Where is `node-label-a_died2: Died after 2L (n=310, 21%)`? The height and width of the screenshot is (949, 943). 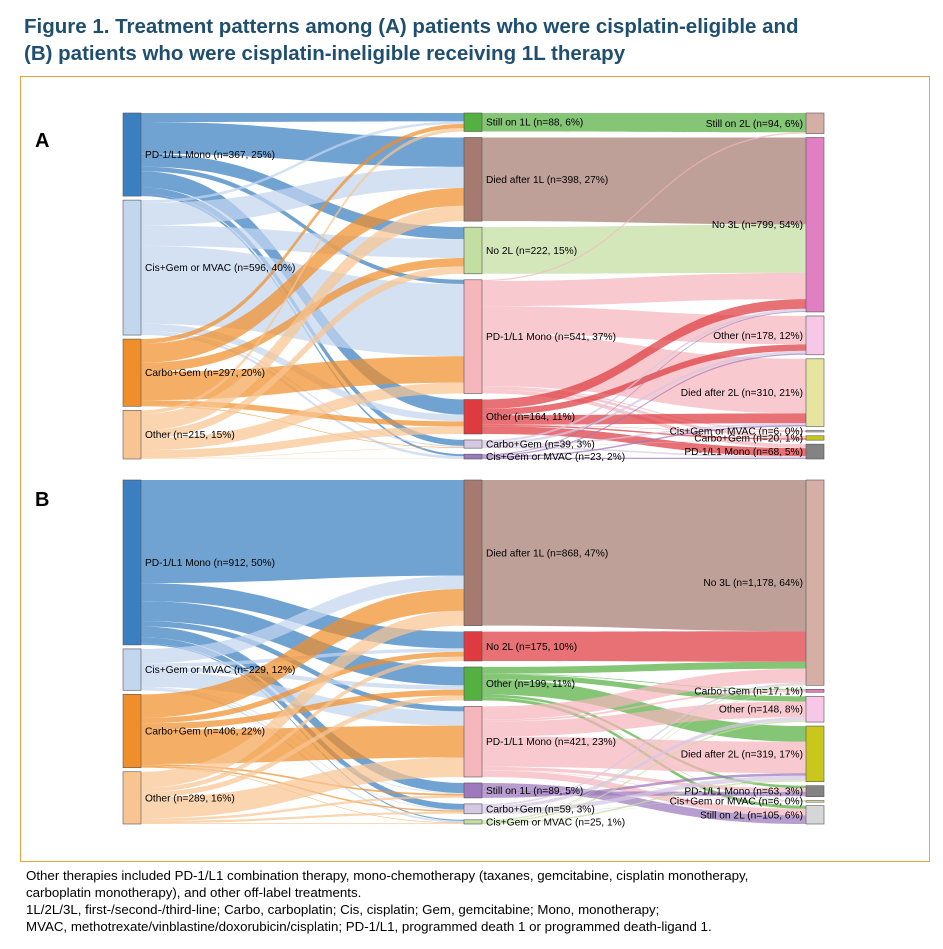 node-label-a_died2: Died after 2L (n=310, 21%) is located at coordinates (742, 393).